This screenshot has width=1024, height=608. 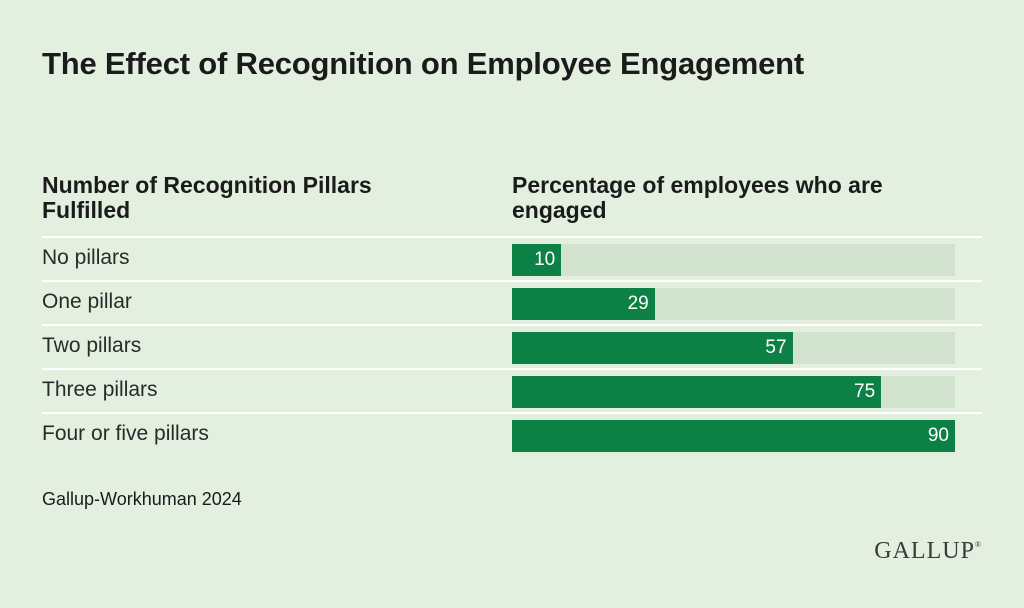 I want to click on bar-track: 57, so click(x=733, y=348).